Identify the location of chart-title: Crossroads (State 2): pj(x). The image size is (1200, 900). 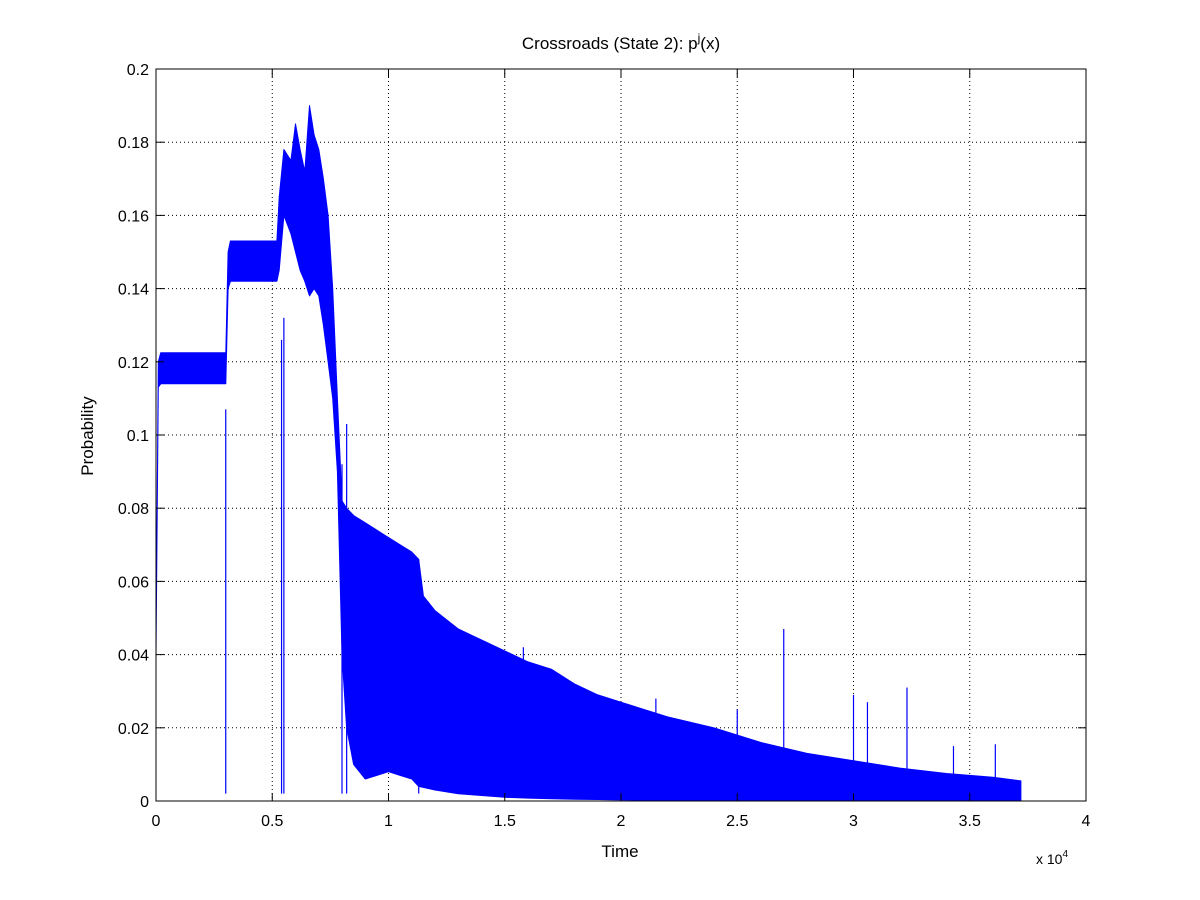
(621, 42).